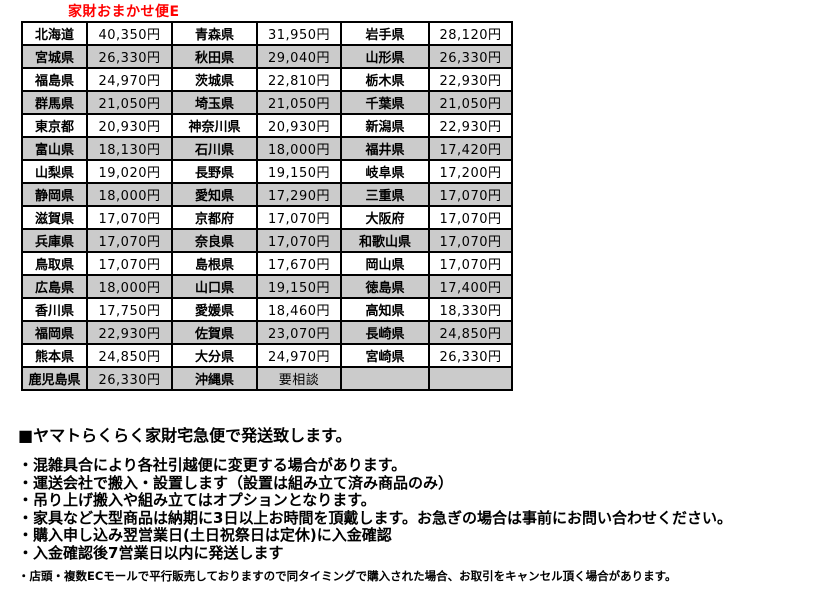 This screenshot has height=595, width=822. I want to click on prefecture-cell: 長野県, so click(214, 171).